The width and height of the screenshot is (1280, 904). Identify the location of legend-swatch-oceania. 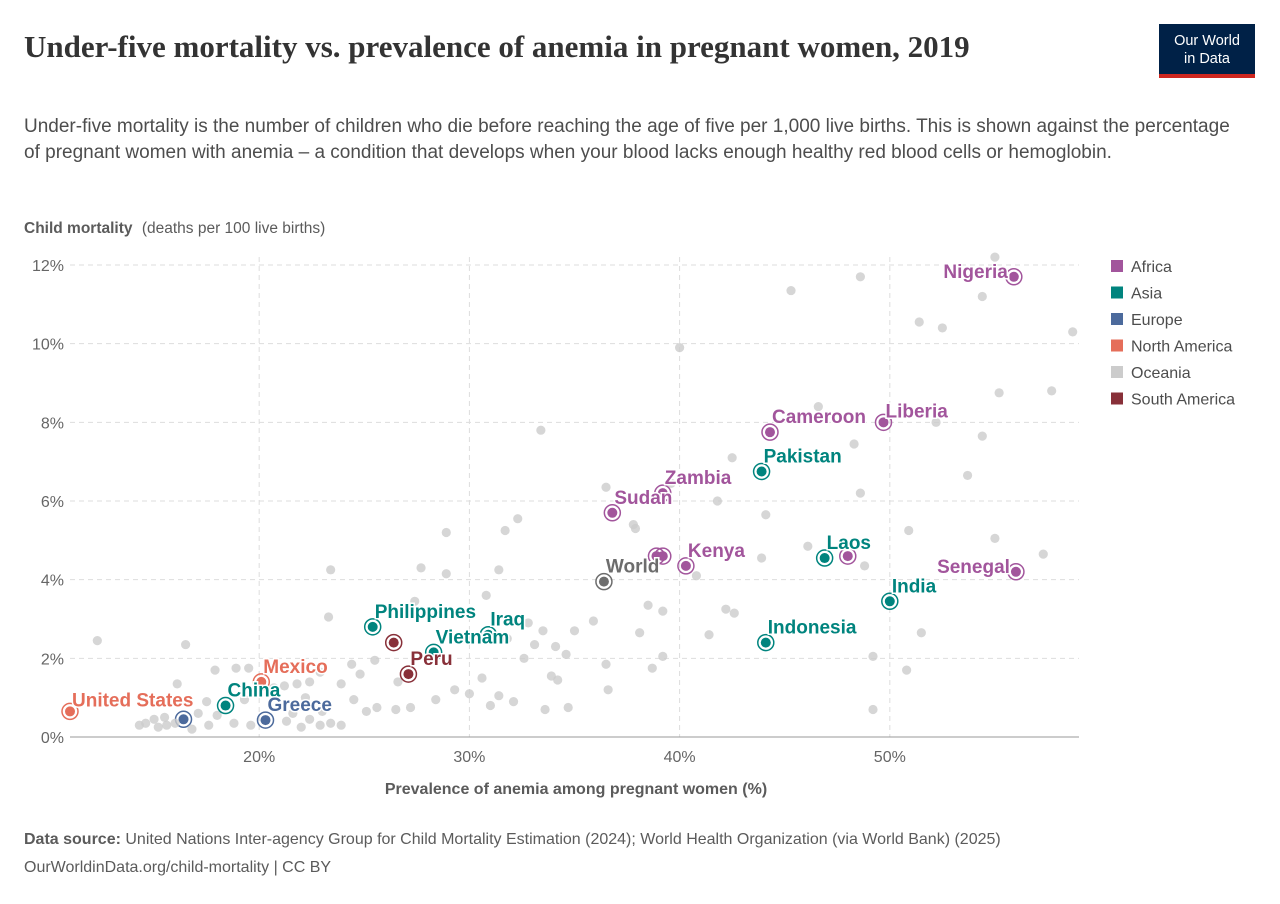
(1117, 372).